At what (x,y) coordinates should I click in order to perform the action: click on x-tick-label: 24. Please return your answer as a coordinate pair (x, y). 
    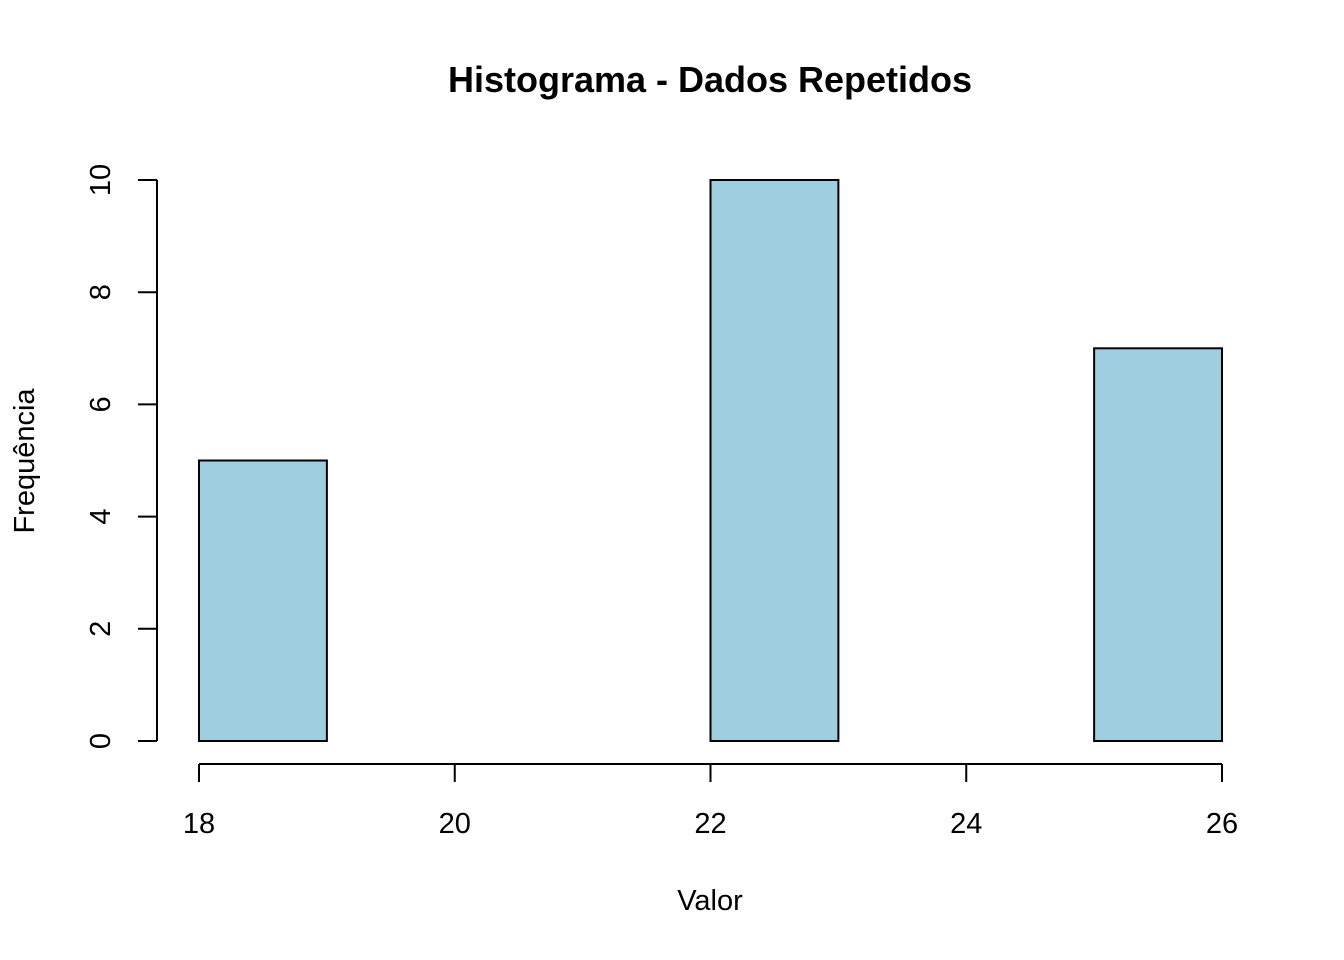
    Looking at the image, I should click on (966, 824).